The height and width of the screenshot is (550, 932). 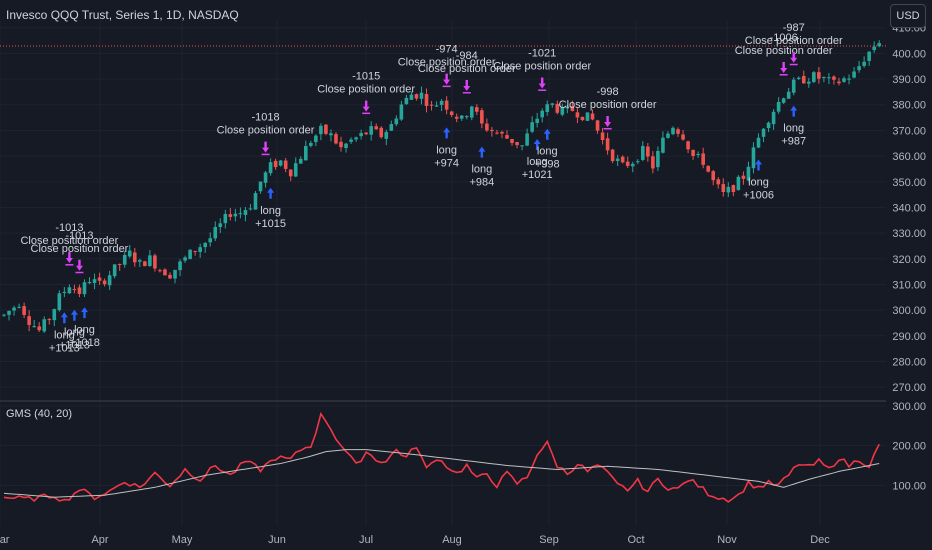 What do you see at coordinates (266, 131) in the screenshot?
I see `close-label: Close position order` at bounding box center [266, 131].